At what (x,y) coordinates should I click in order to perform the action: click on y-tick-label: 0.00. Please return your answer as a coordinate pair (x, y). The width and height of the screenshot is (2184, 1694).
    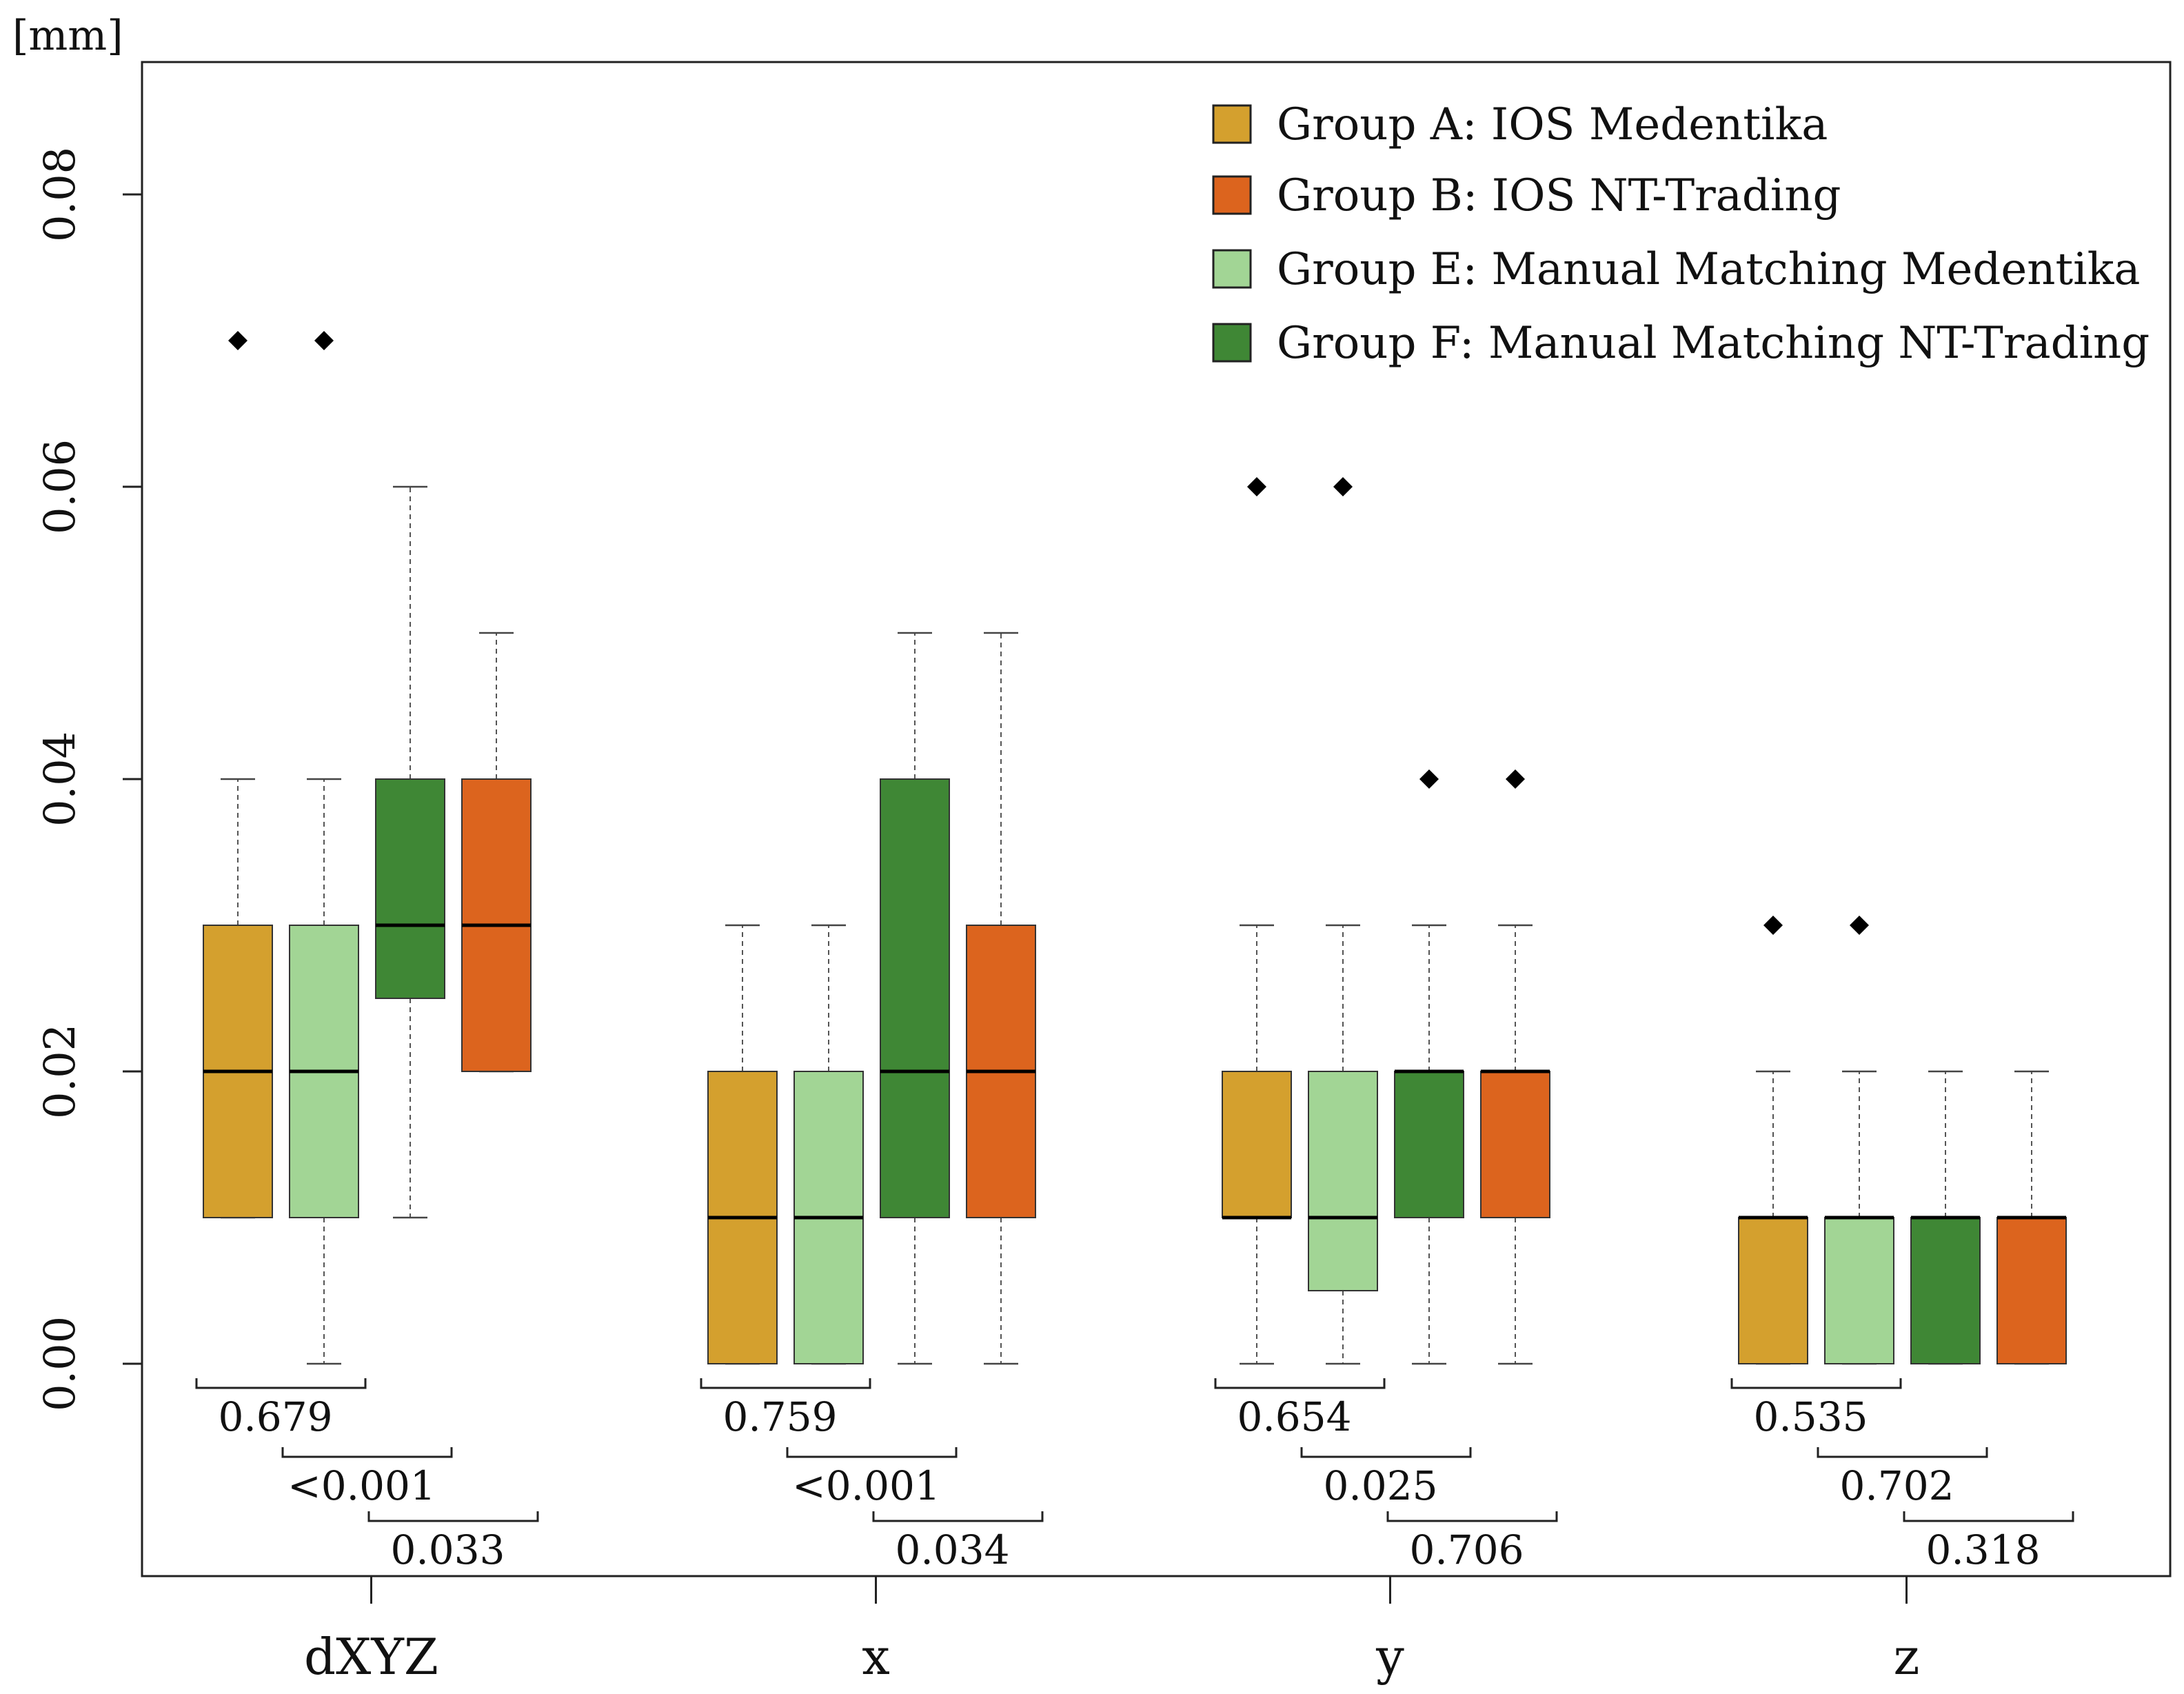
    Looking at the image, I should click on (60, 1363).